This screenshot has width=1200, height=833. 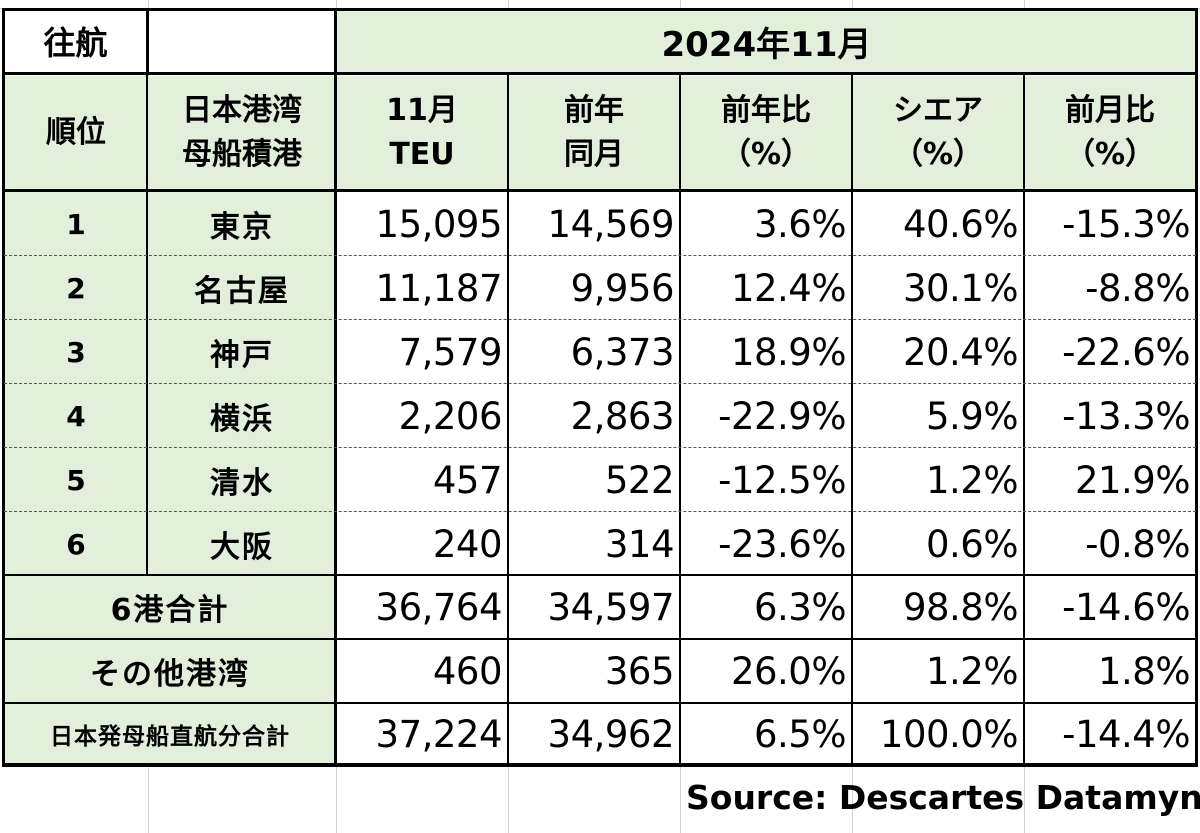 What do you see at coordinates (1126, 224) in the screenshot?
I see `cell-mom: -15.3%` at bounding box center [1126, 224].